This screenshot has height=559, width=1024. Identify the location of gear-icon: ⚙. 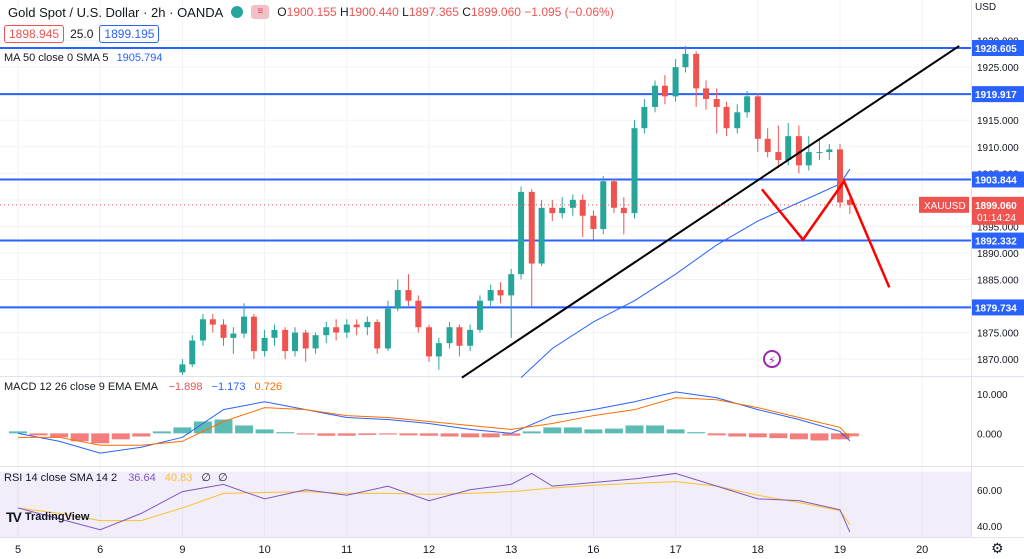
(997, 548).